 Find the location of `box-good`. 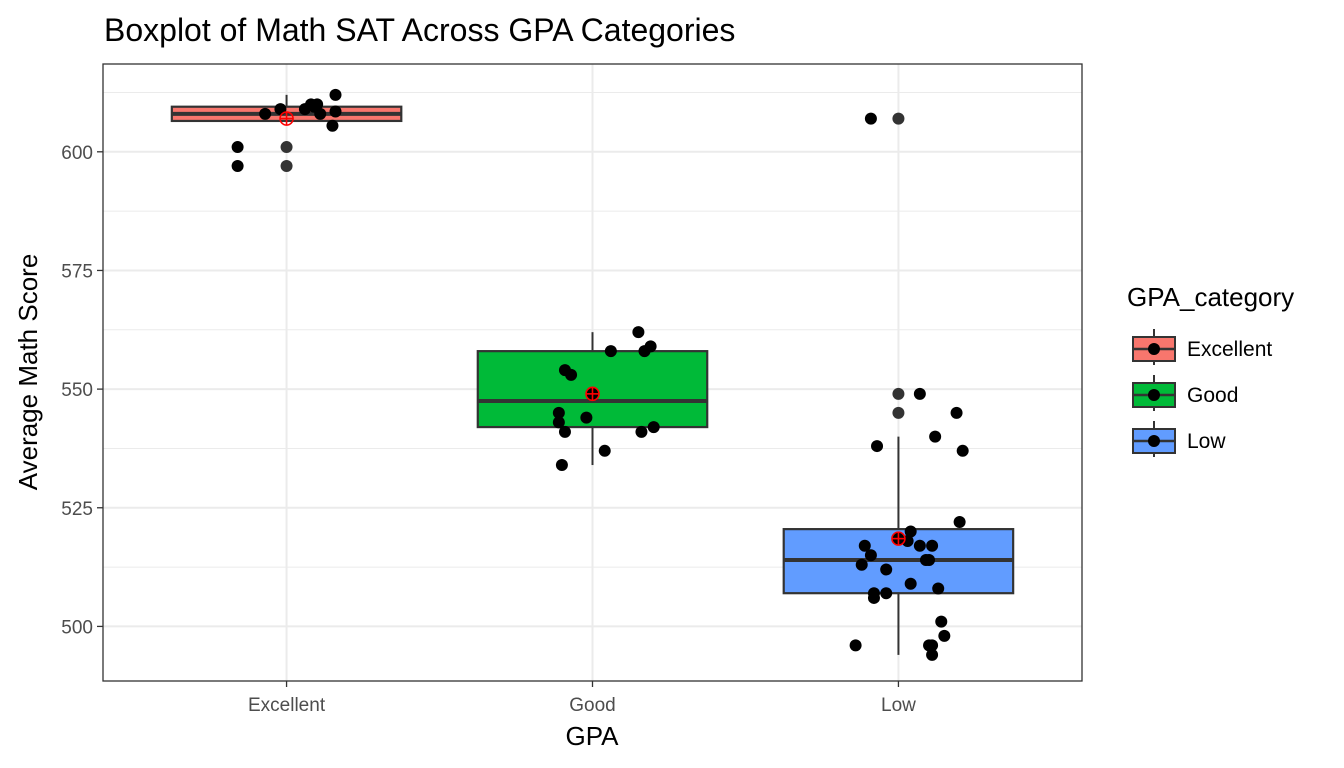

box-good is located at coordinates (592, 399).